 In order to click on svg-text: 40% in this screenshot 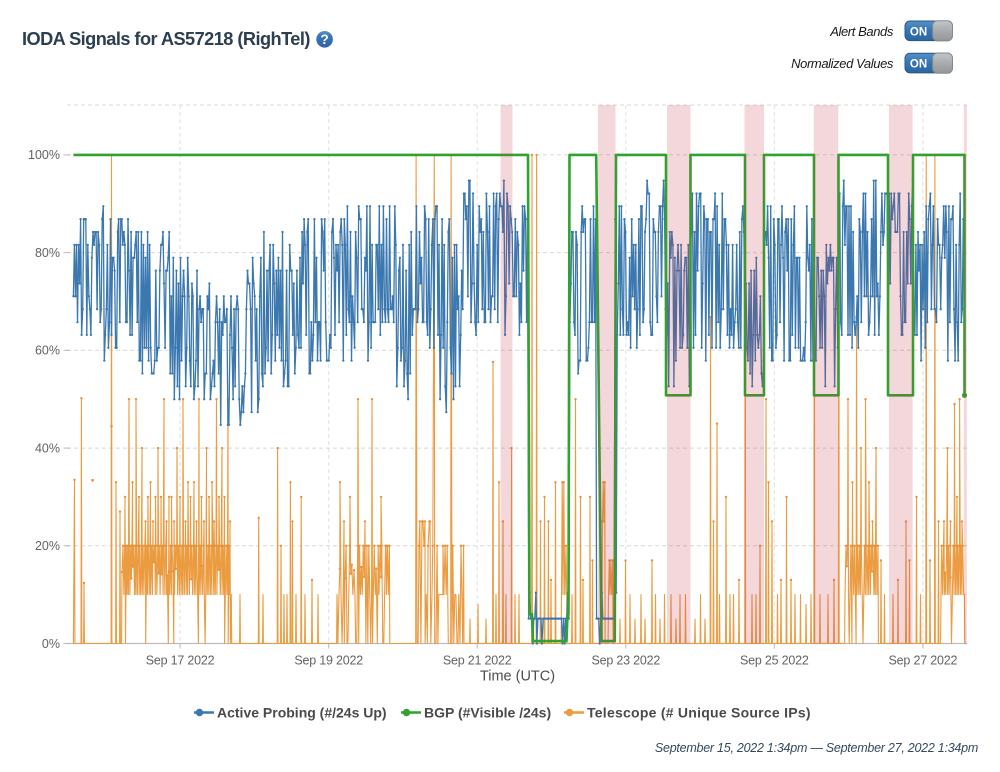, I will do `click(47, 448)`.